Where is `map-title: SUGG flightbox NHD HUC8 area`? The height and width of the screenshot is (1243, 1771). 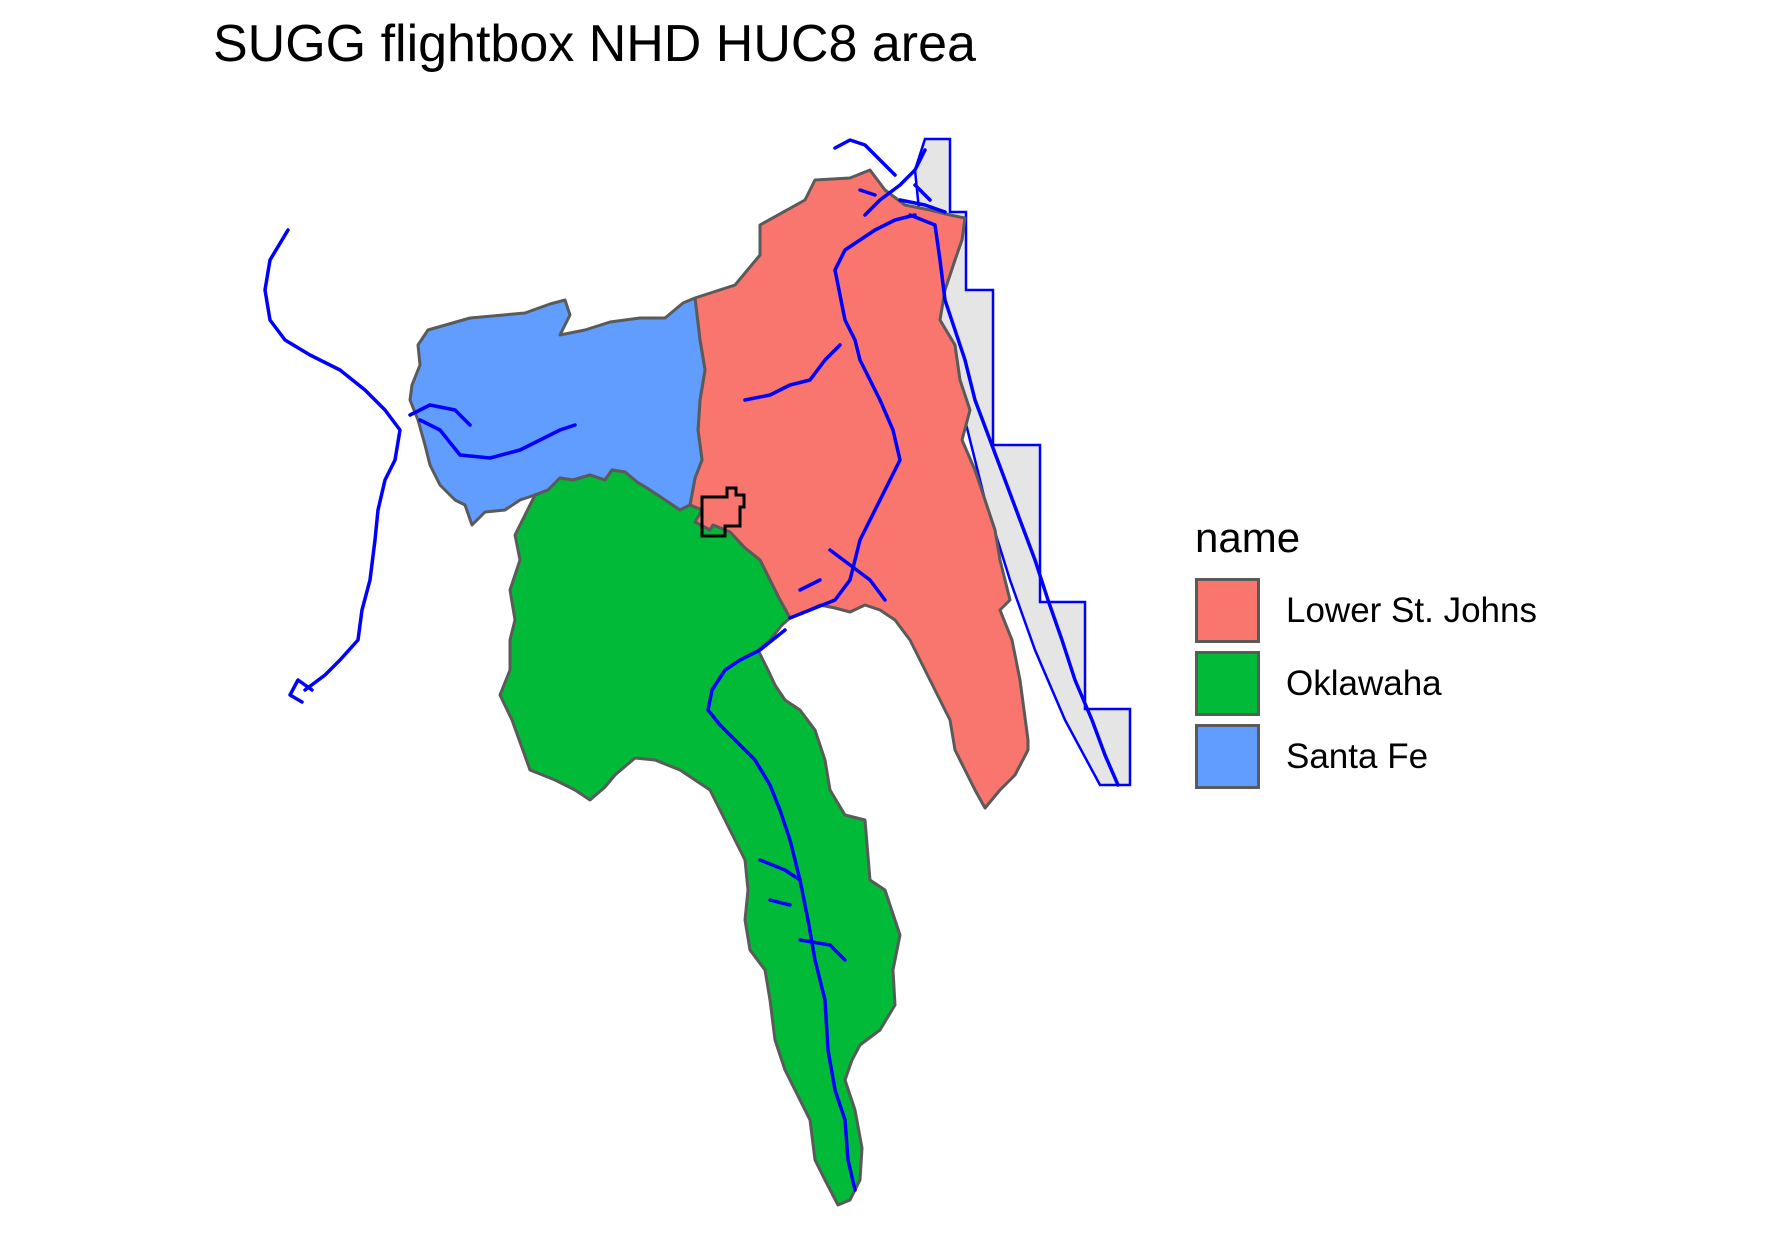
map-title: SUGG flightbox NHD HUC8 area is located at coordinates (594, 44).